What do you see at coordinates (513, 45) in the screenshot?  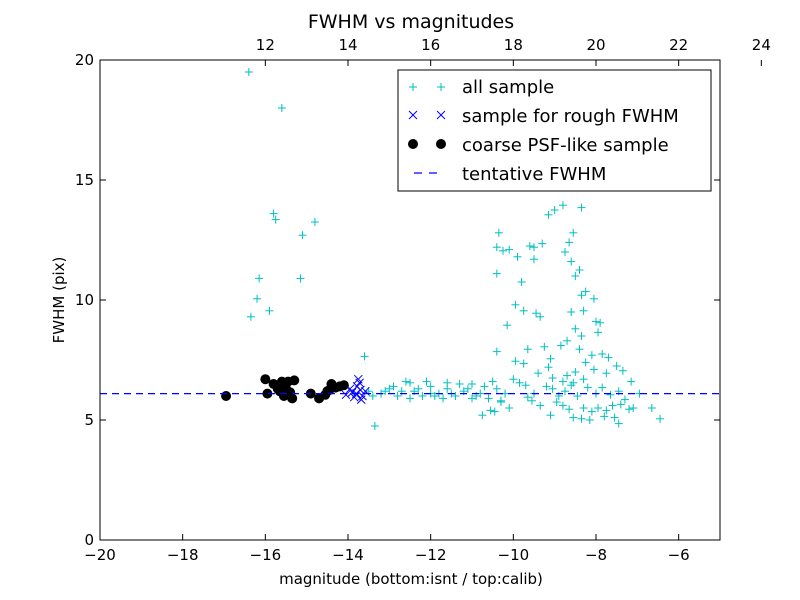 I see `top-tick-label-3: 18` at bounding box center [513, 45].